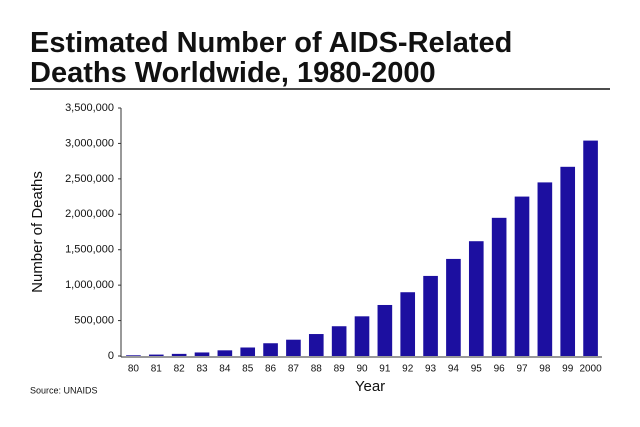 The width and height of the screenshot is (640, 427). What do you see at coordinates (431, 369) in the screenshot?
I see `x-tick-label: 93` at bounding box center [431, 369].